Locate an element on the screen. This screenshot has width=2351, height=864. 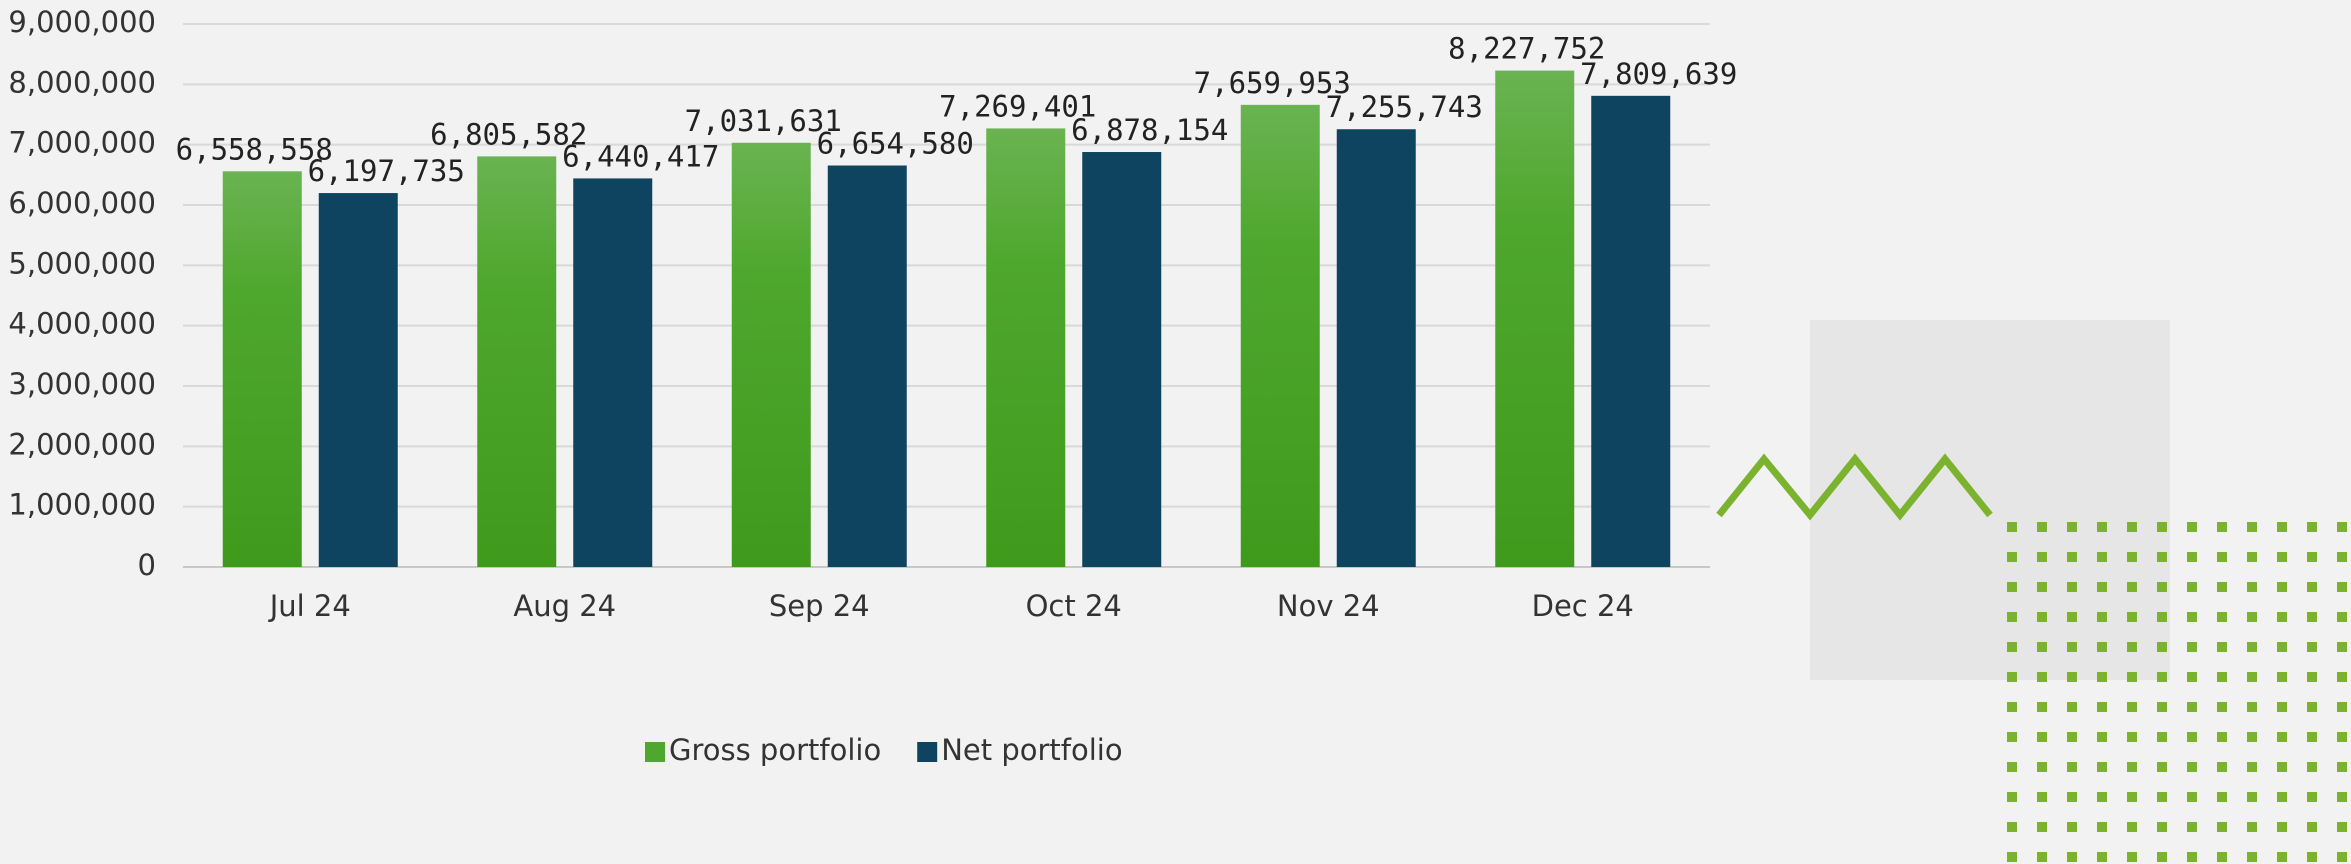
data-label: 6,558,558 is located at coordinates (254, 149).